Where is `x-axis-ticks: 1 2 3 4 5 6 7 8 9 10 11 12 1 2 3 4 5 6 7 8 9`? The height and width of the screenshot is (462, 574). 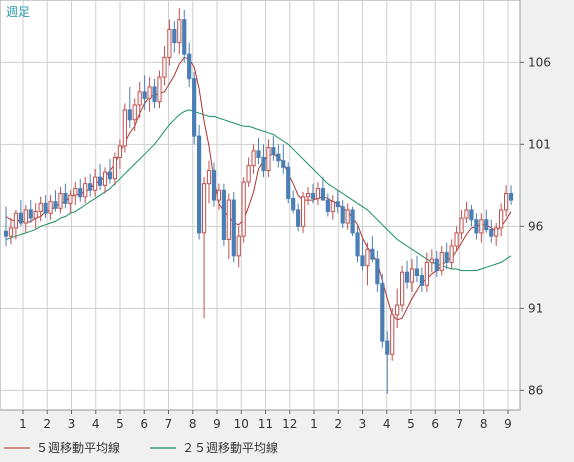 x-axis-ticks: 1 2 3 4 5 6 7 8 9 10 11 12 1 2 3 4 5 6 7 8 9 is located at coordinates (265, 420).